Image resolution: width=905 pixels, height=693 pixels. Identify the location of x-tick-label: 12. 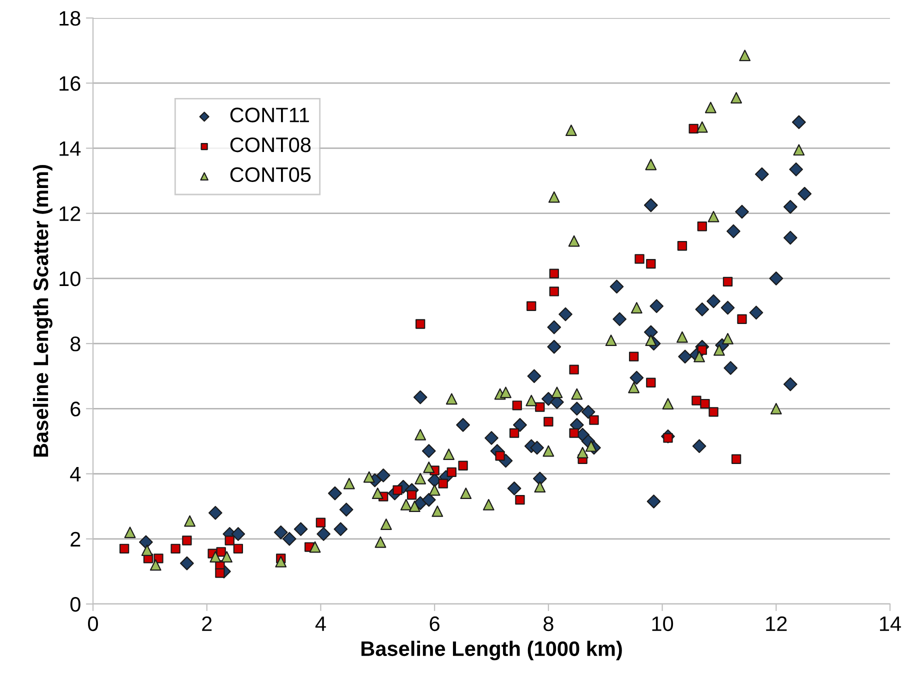
(776, 623).